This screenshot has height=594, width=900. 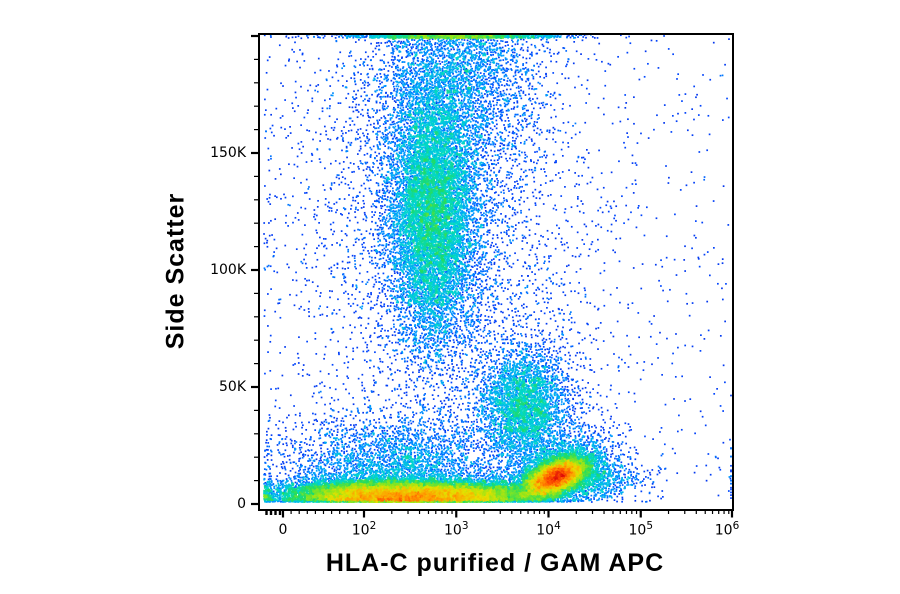 What do you see at coordinates (175, 271) in the screenshot?
I see `y-axis-title: Side Scatter` at bounding box center [175, 271].